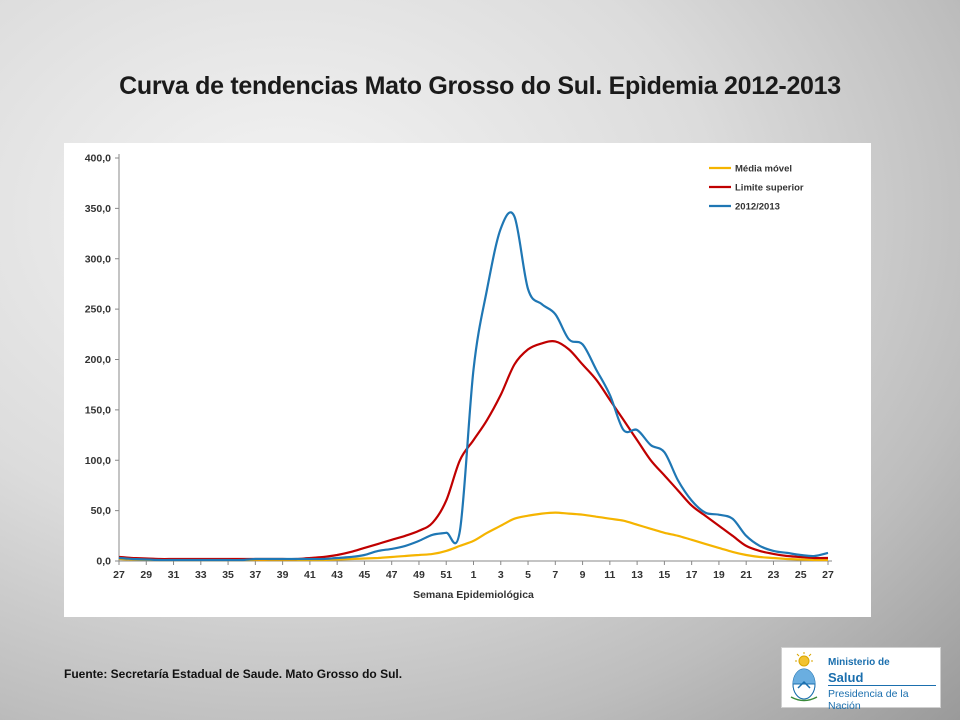 This screenshot has height=720, width=960. What do you see at coordinates (473, 595) in the screenshot?
I see `x-axis-label: Semana Epidemiológica` at bounding box center [473, 595].